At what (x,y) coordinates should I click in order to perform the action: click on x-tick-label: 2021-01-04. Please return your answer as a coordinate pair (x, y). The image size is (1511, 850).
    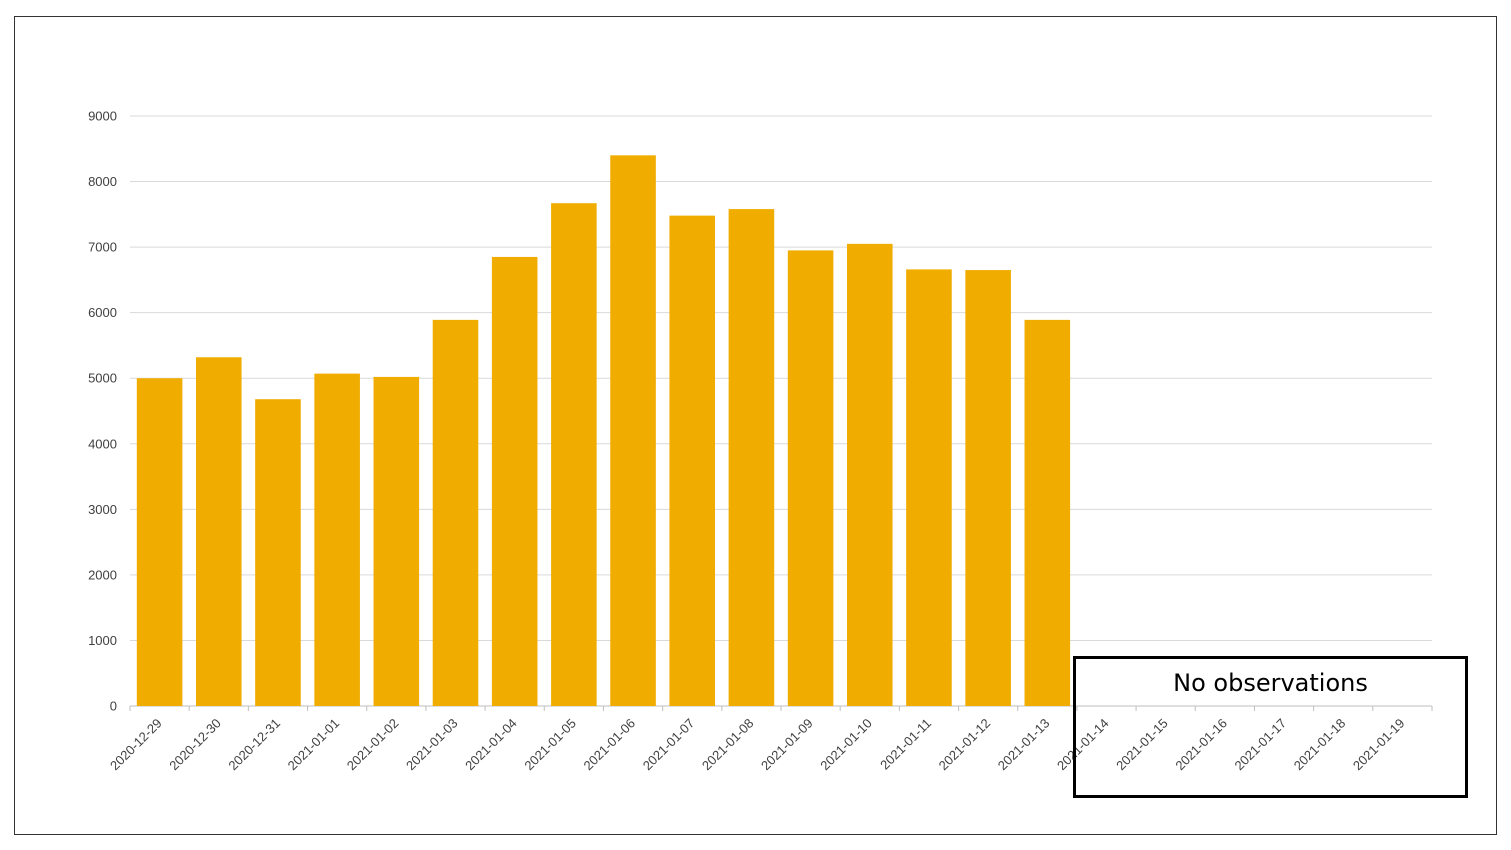
    Looking at the image, I should click on (491, 745).